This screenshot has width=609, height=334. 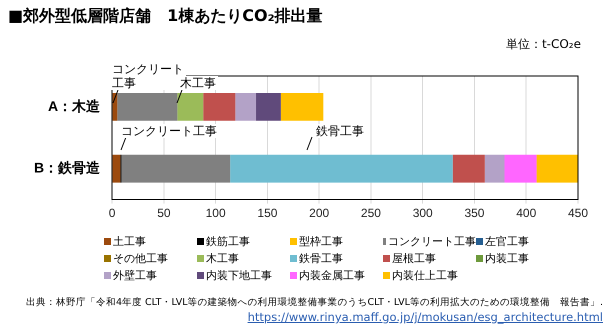 I want to click on legend-label: 鉄骨工事, so click(x=321, y=258).